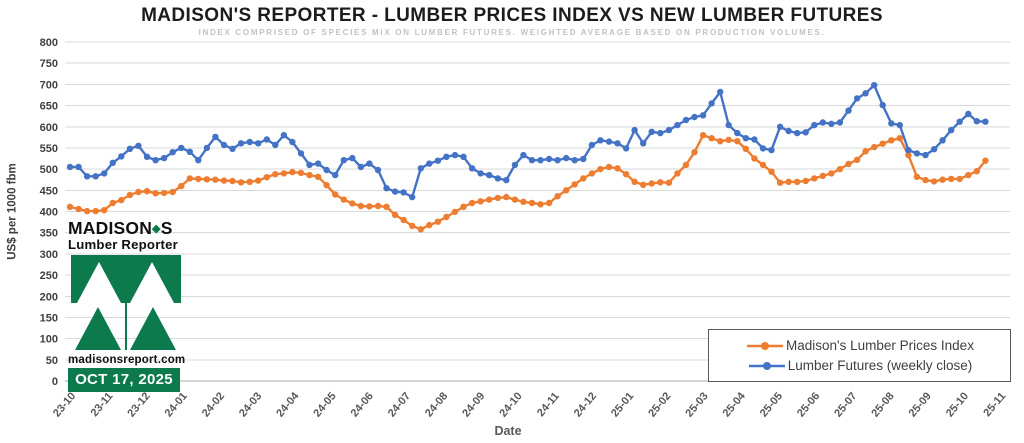  What do you see at coordinates (250, 404) in the screenshot?
I see `x-axis-tick-label: 24-03` at bounding box center [250, 404].